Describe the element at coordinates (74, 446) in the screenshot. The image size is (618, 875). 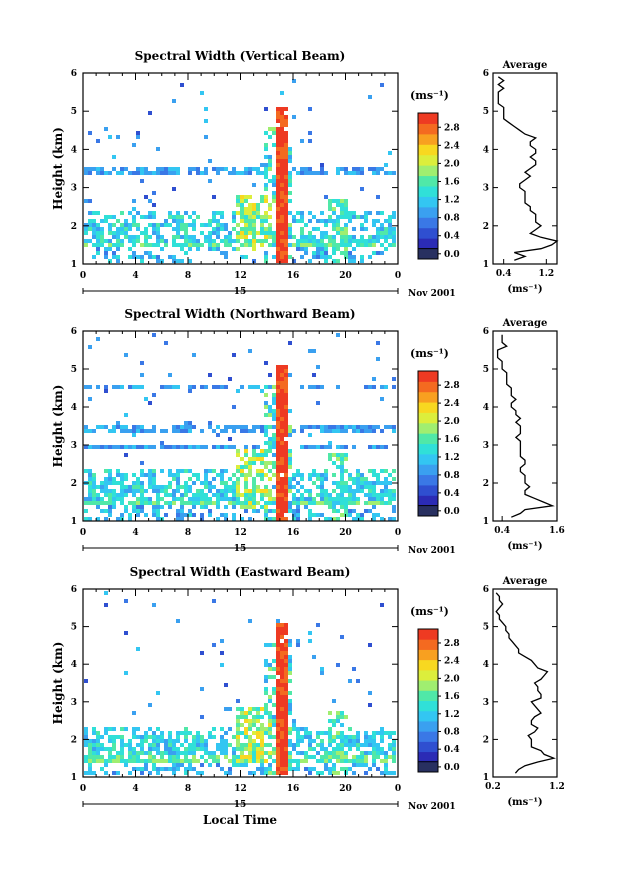
I see `y-tick-label: 3` at that location.